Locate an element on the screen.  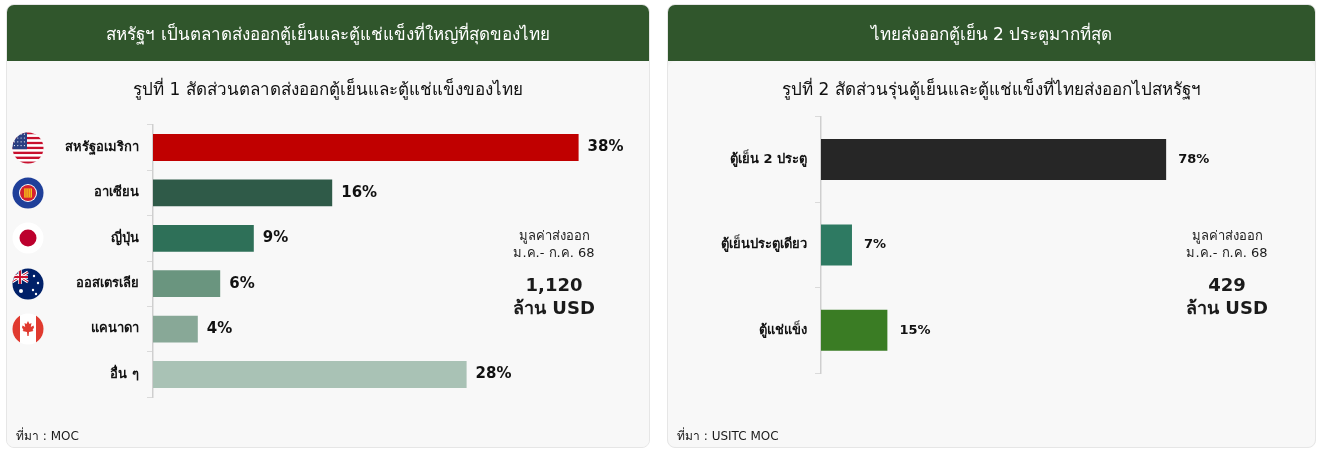
data-label: 7% is located at coordinates (875, 244).